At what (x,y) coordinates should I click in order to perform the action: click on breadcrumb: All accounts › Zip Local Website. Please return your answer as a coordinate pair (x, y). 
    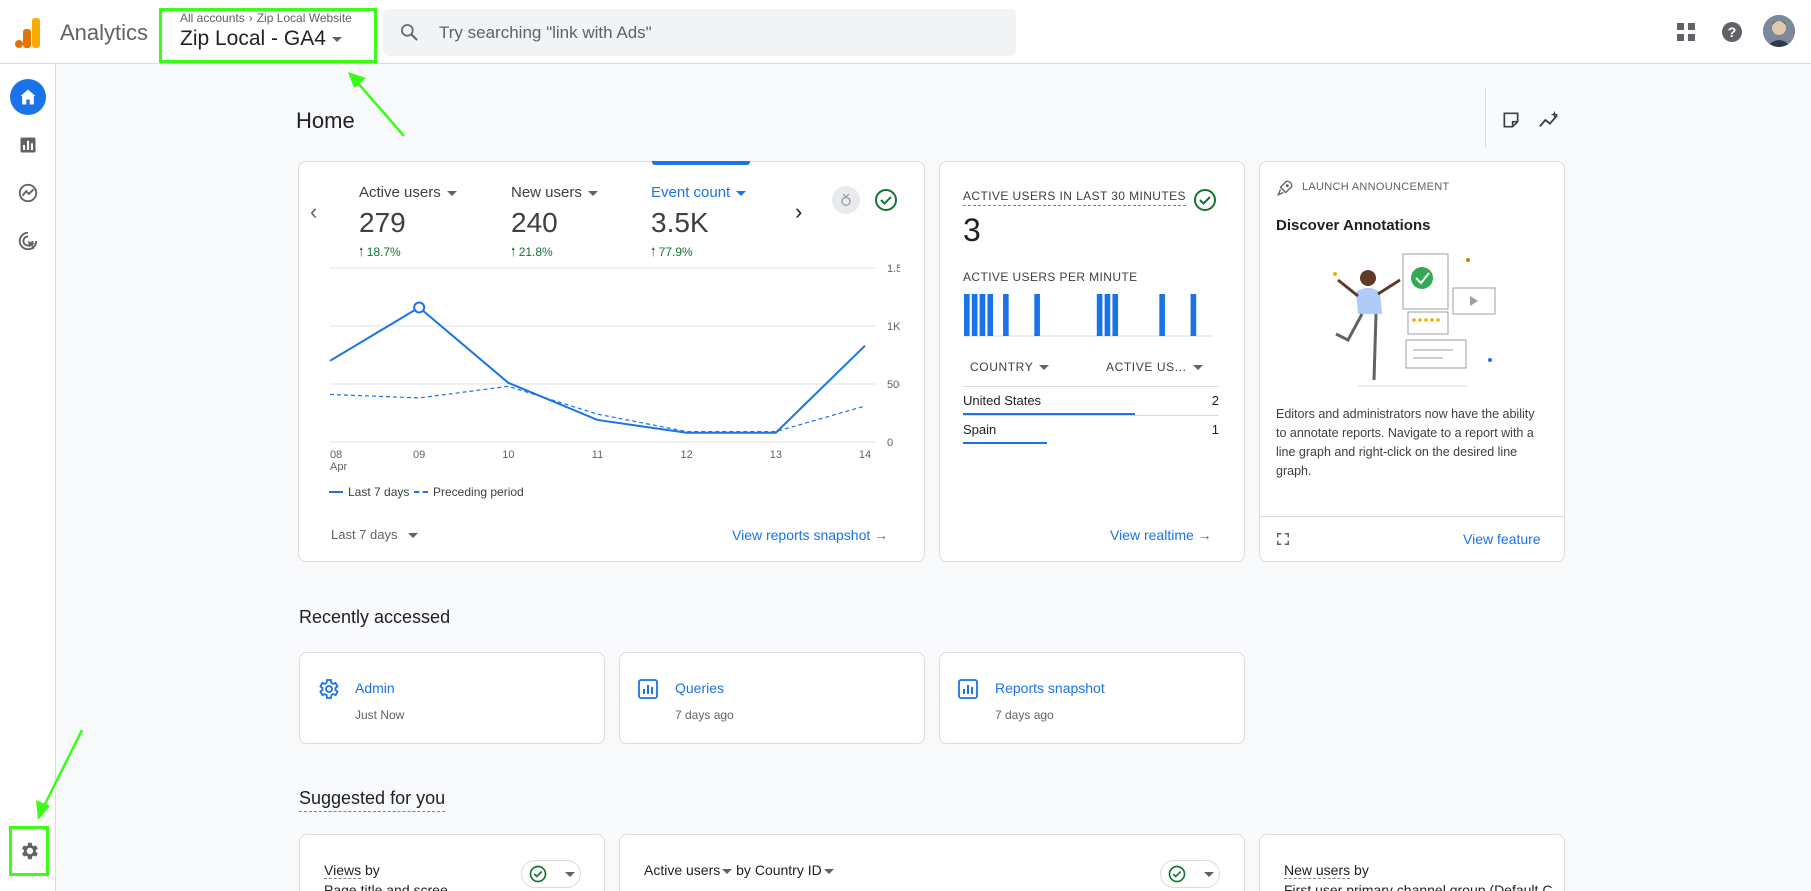
    Looking at the image, I should click on (266, 18).